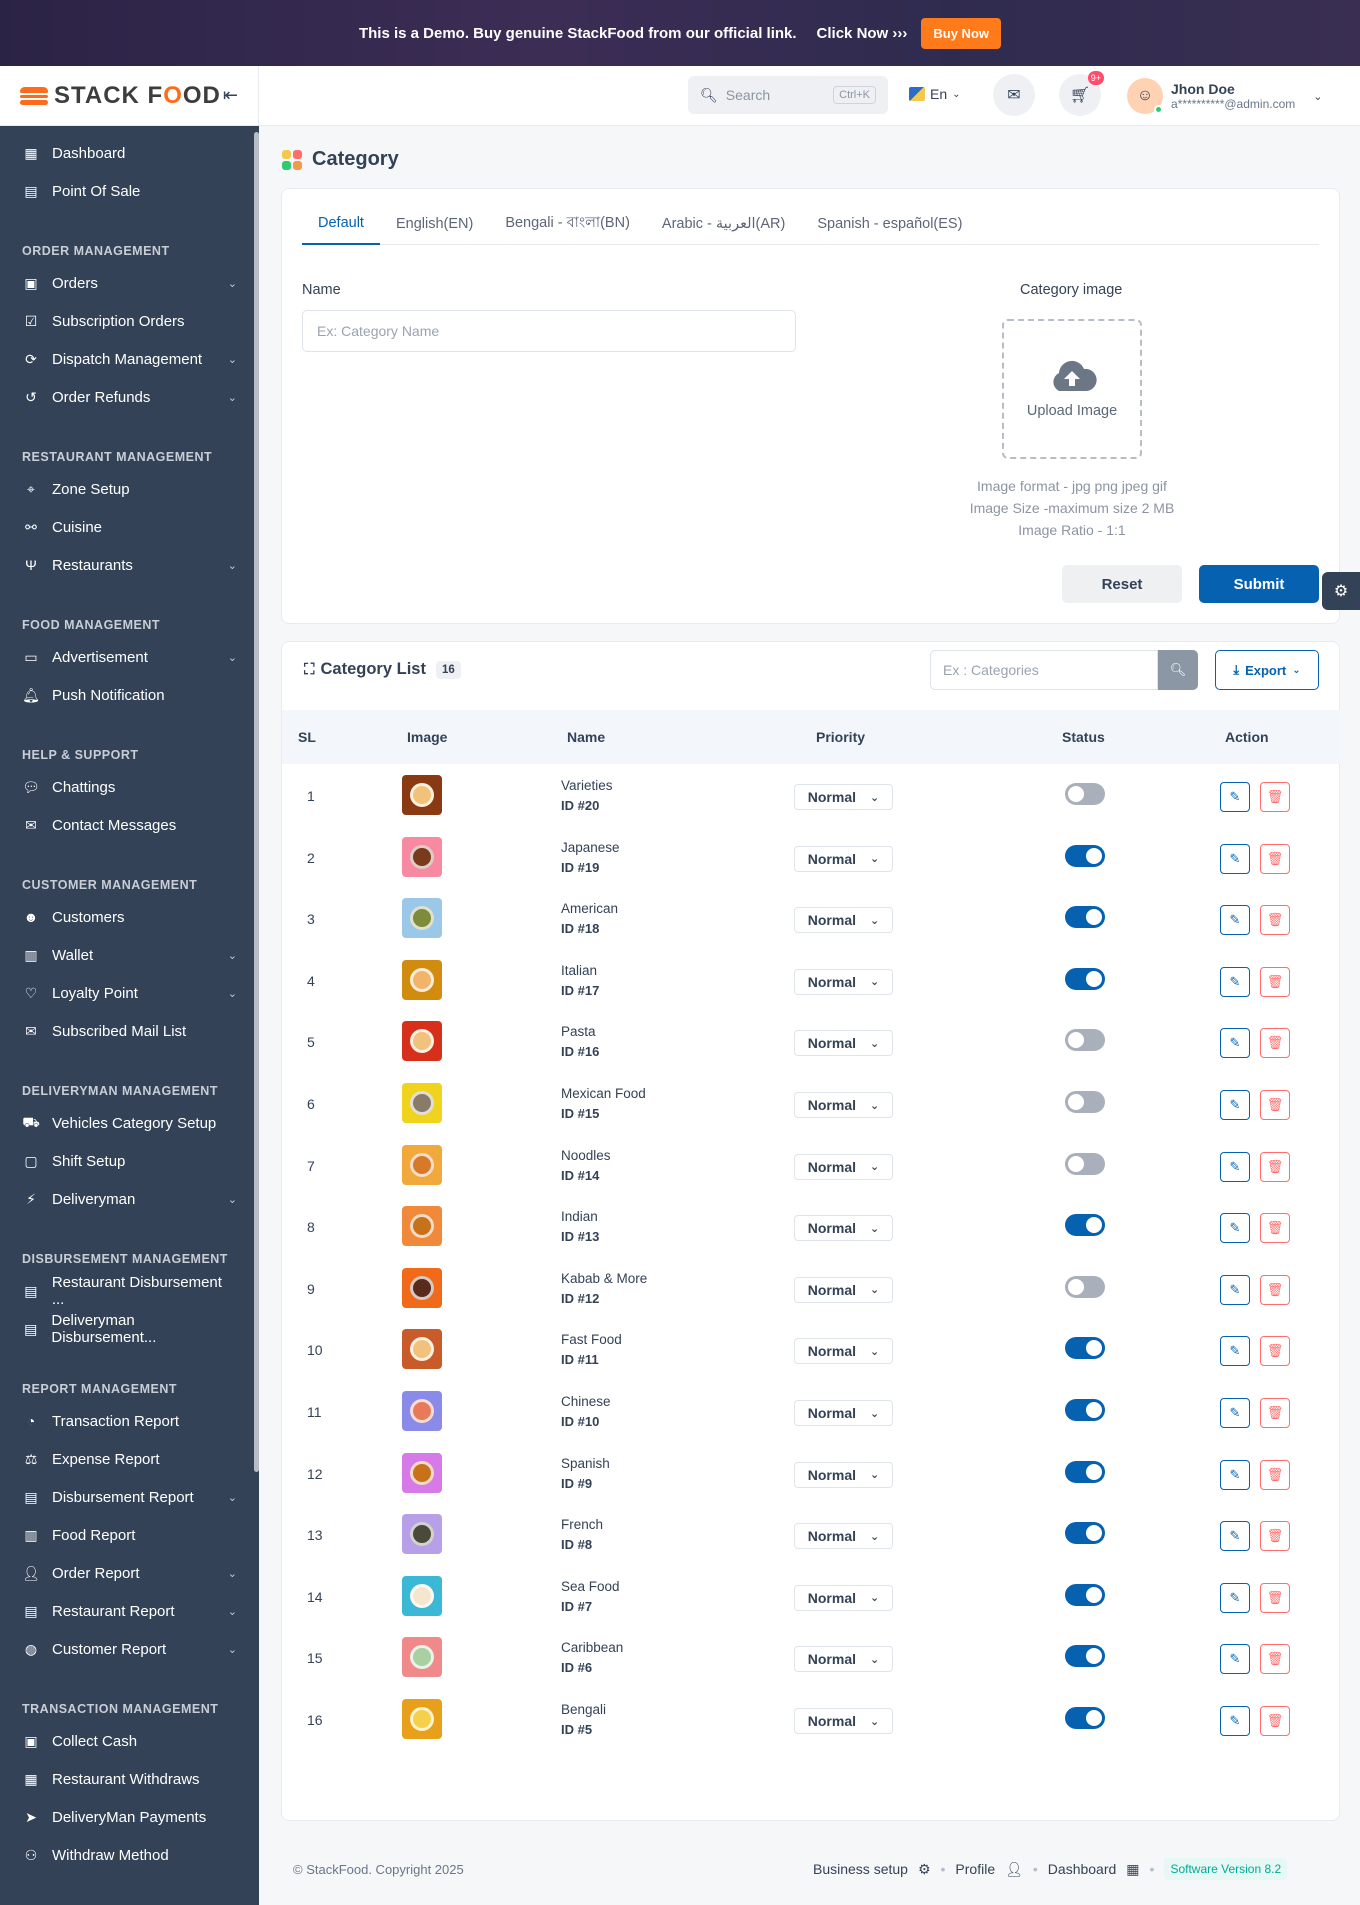 Image resolution: width=1360 pixels, height=1905 pixels. I want to click on cart-button: 🛒︎ 9+, so click(1081, 93).